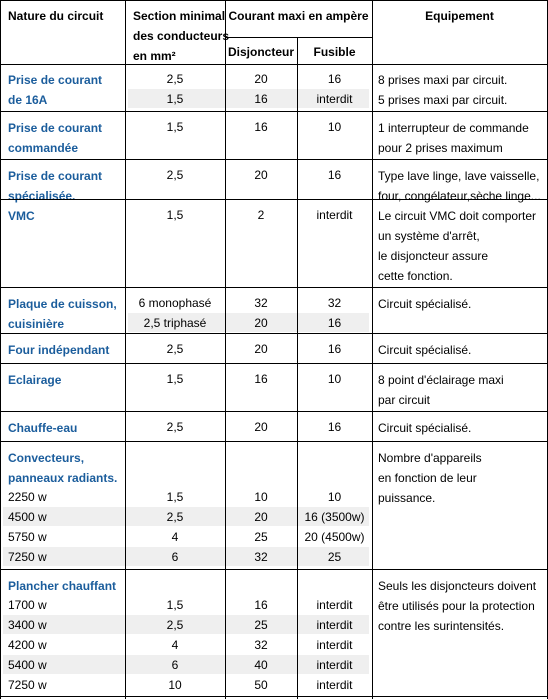  I want to click on circuit-name: spécialisée., so click(42, 196).